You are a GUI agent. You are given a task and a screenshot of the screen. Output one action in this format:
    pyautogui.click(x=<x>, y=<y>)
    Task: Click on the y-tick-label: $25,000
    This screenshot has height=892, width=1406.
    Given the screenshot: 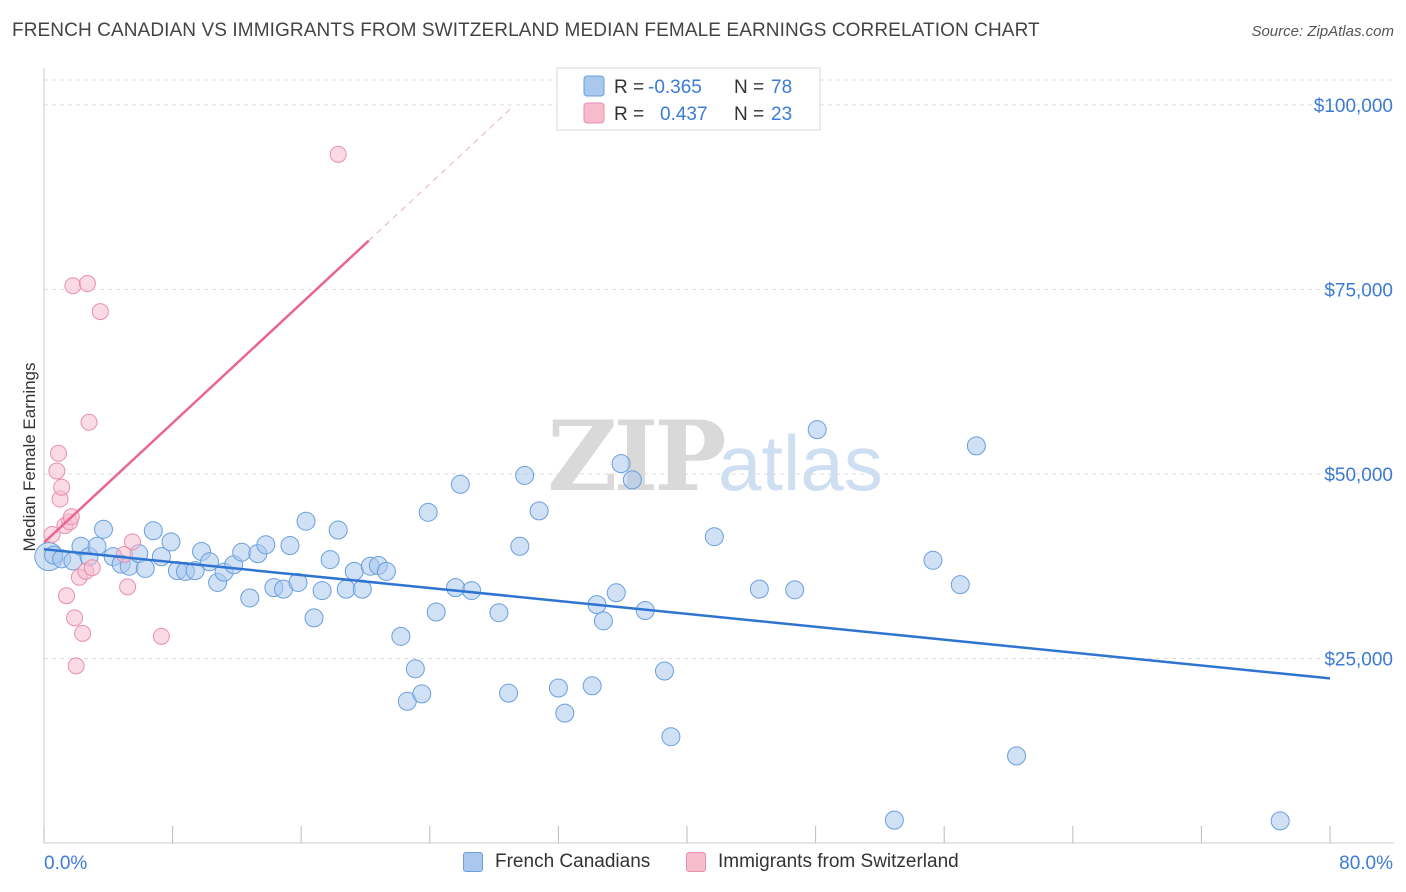 What is the action you would take?
    pyautogui.click(x=1358, y=659)
    